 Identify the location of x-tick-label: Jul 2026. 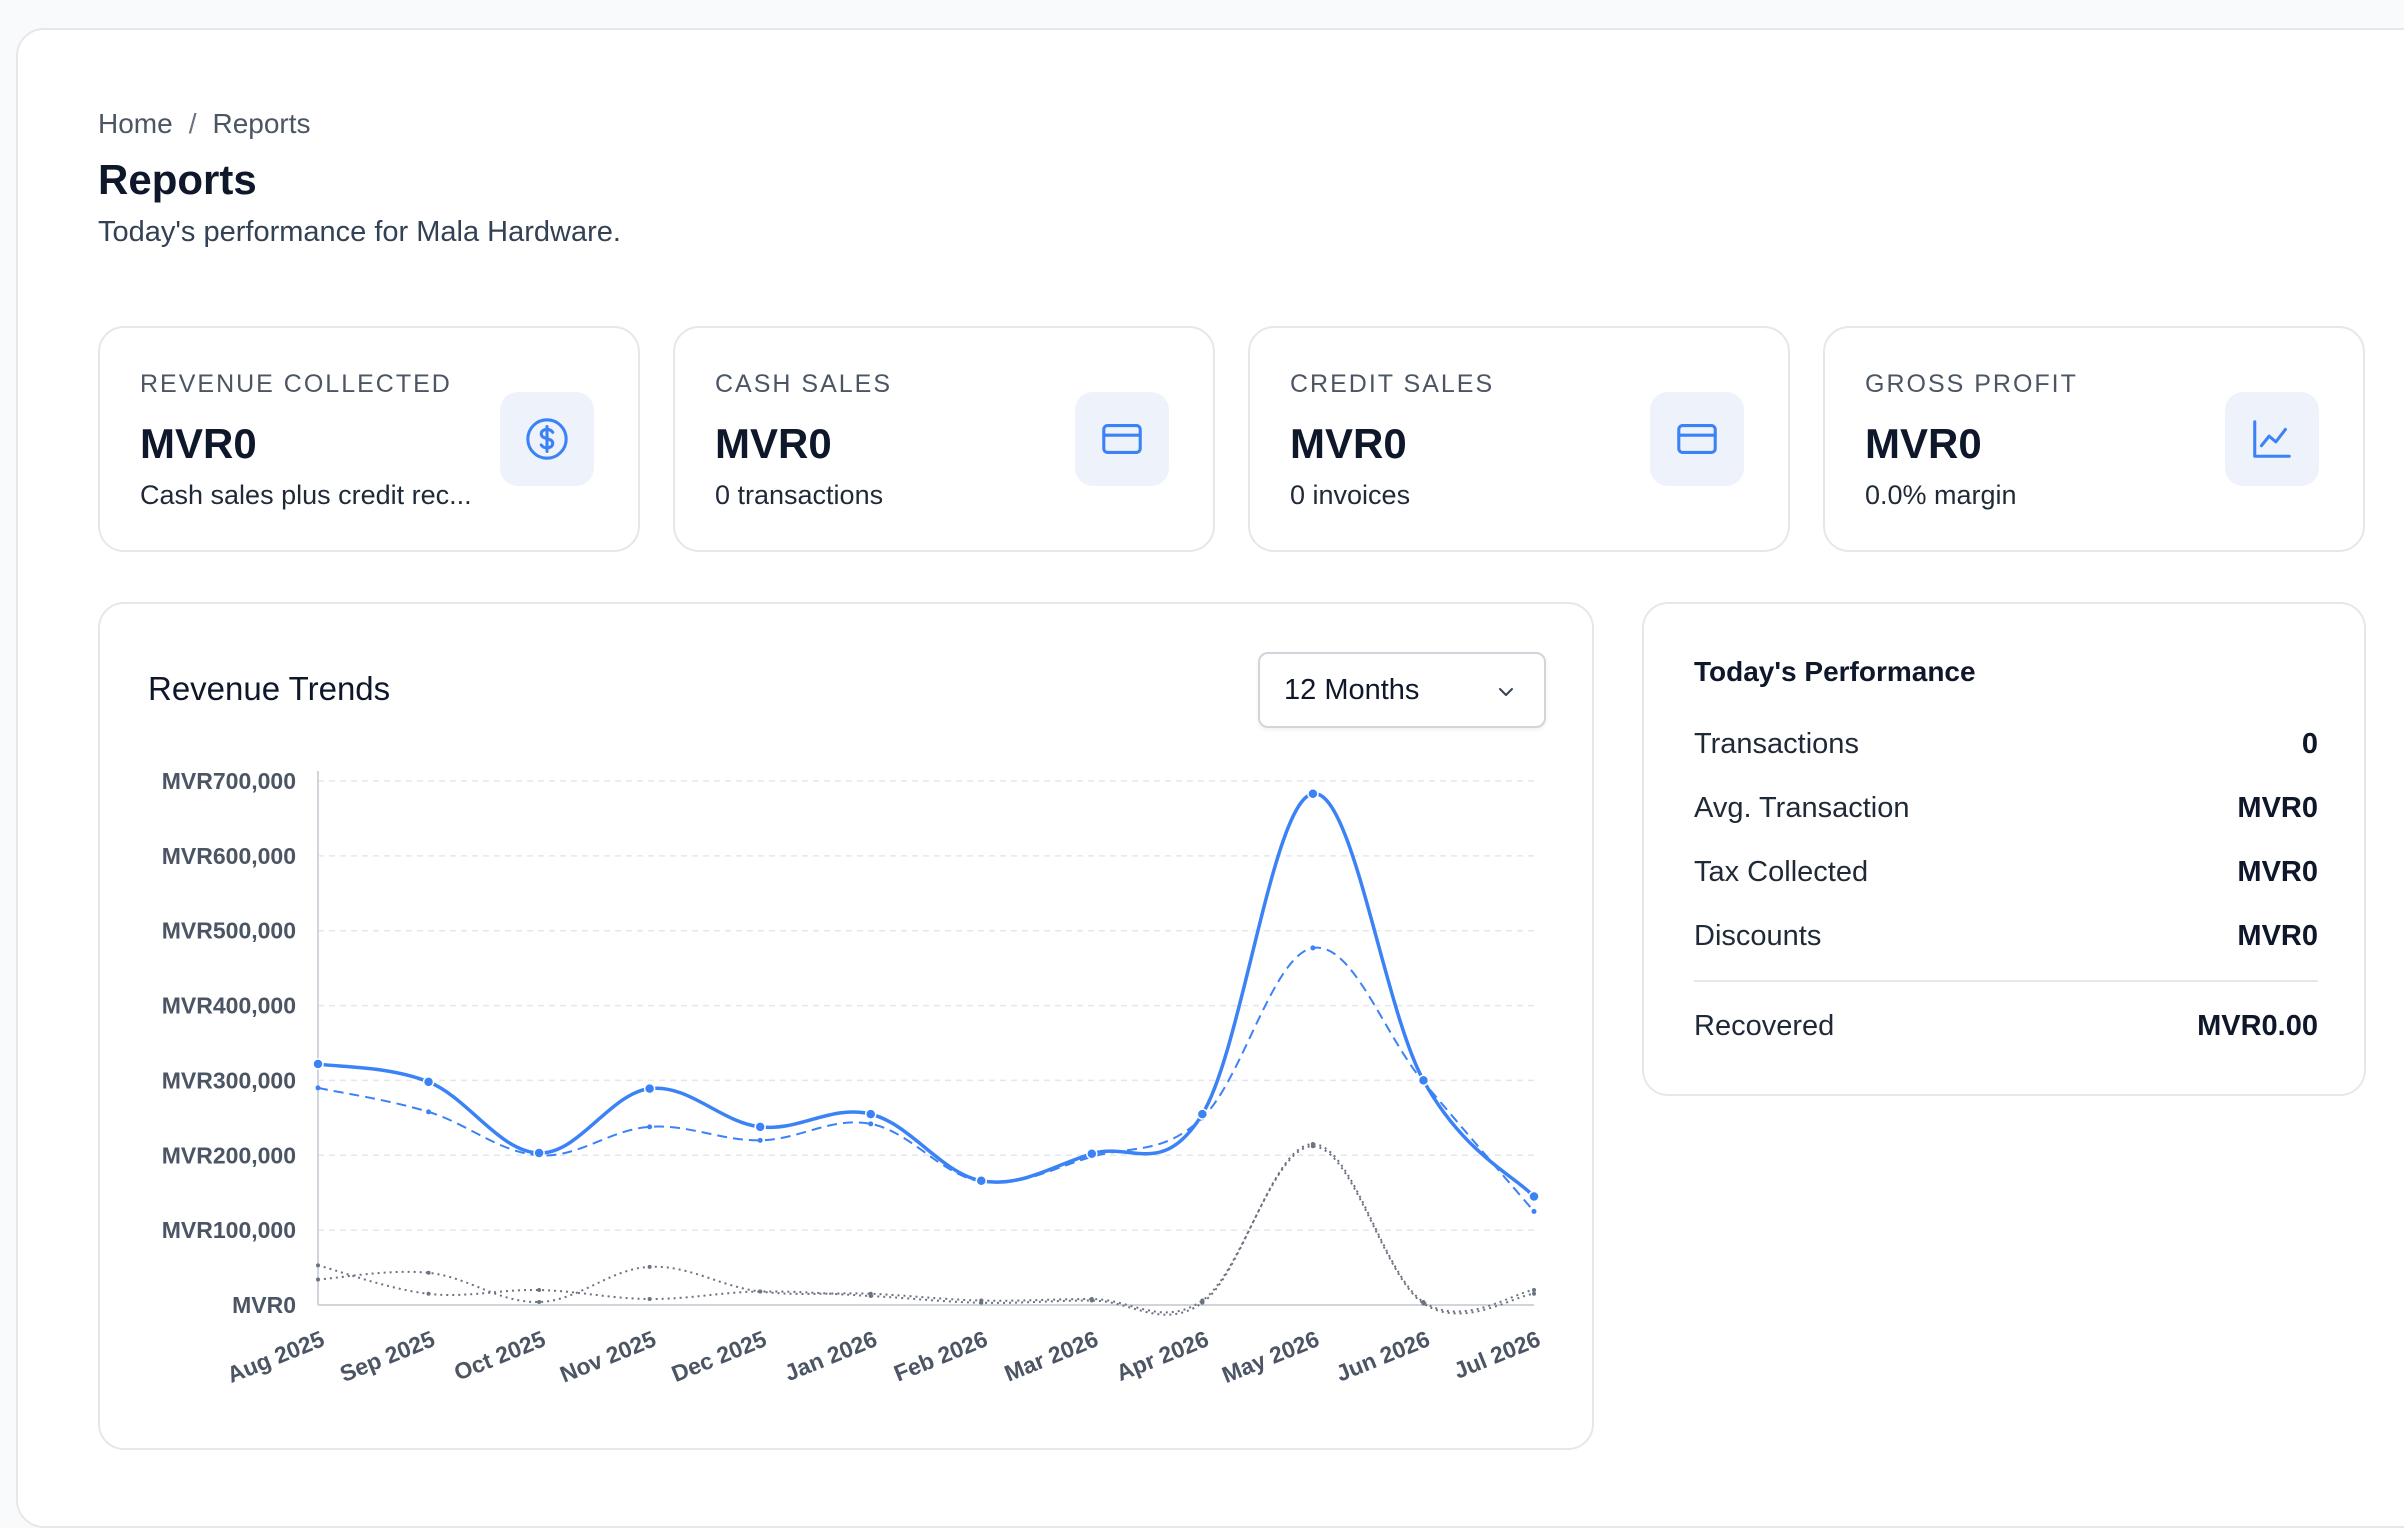
(1497, 1355).